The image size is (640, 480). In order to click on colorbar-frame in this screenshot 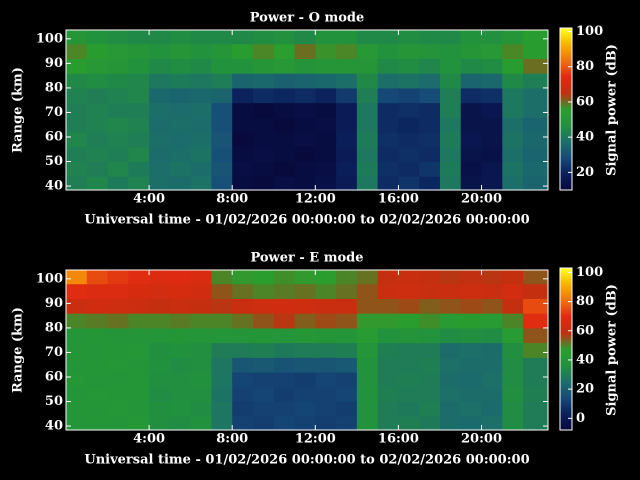, I will do `click(566, 109)`.